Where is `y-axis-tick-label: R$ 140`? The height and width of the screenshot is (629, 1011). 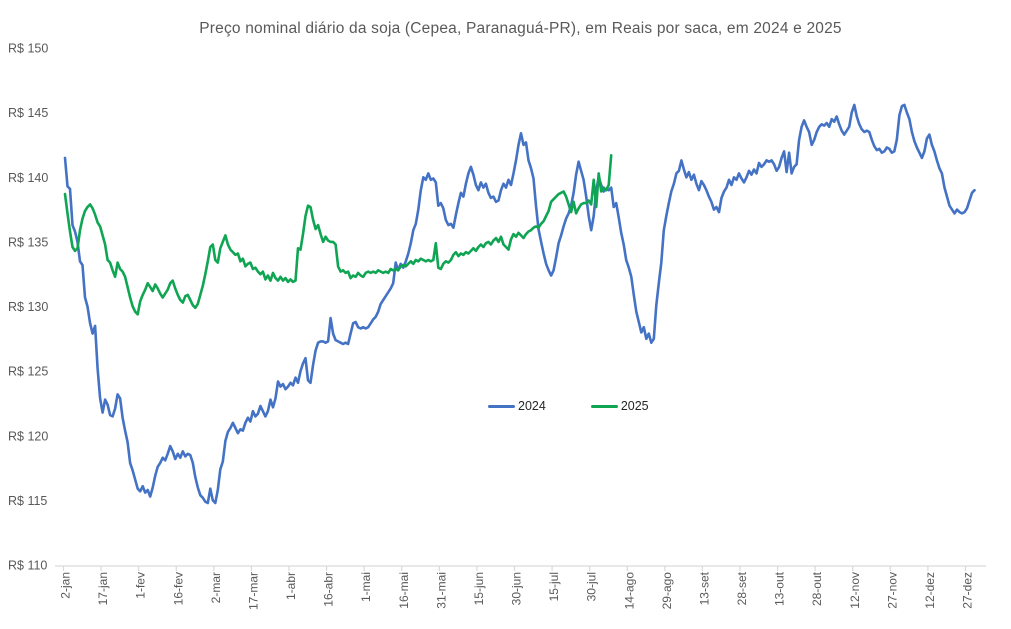
y-axis-tick-label: R$ 140 is located at coordinates (28, 178).